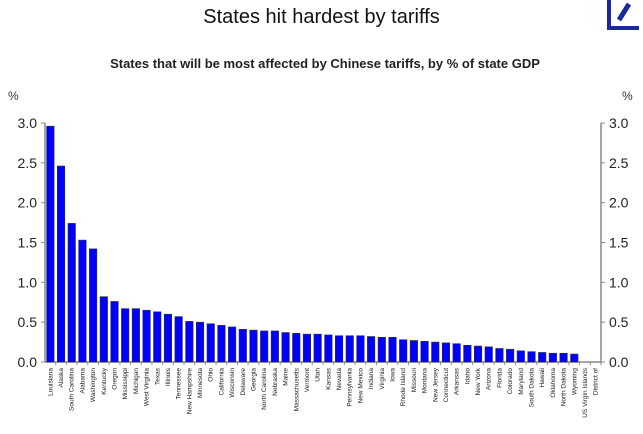  Describe the element at coordinates (382, 379) in the screenshot. I see `x-tick-label: Virginia` at that location.